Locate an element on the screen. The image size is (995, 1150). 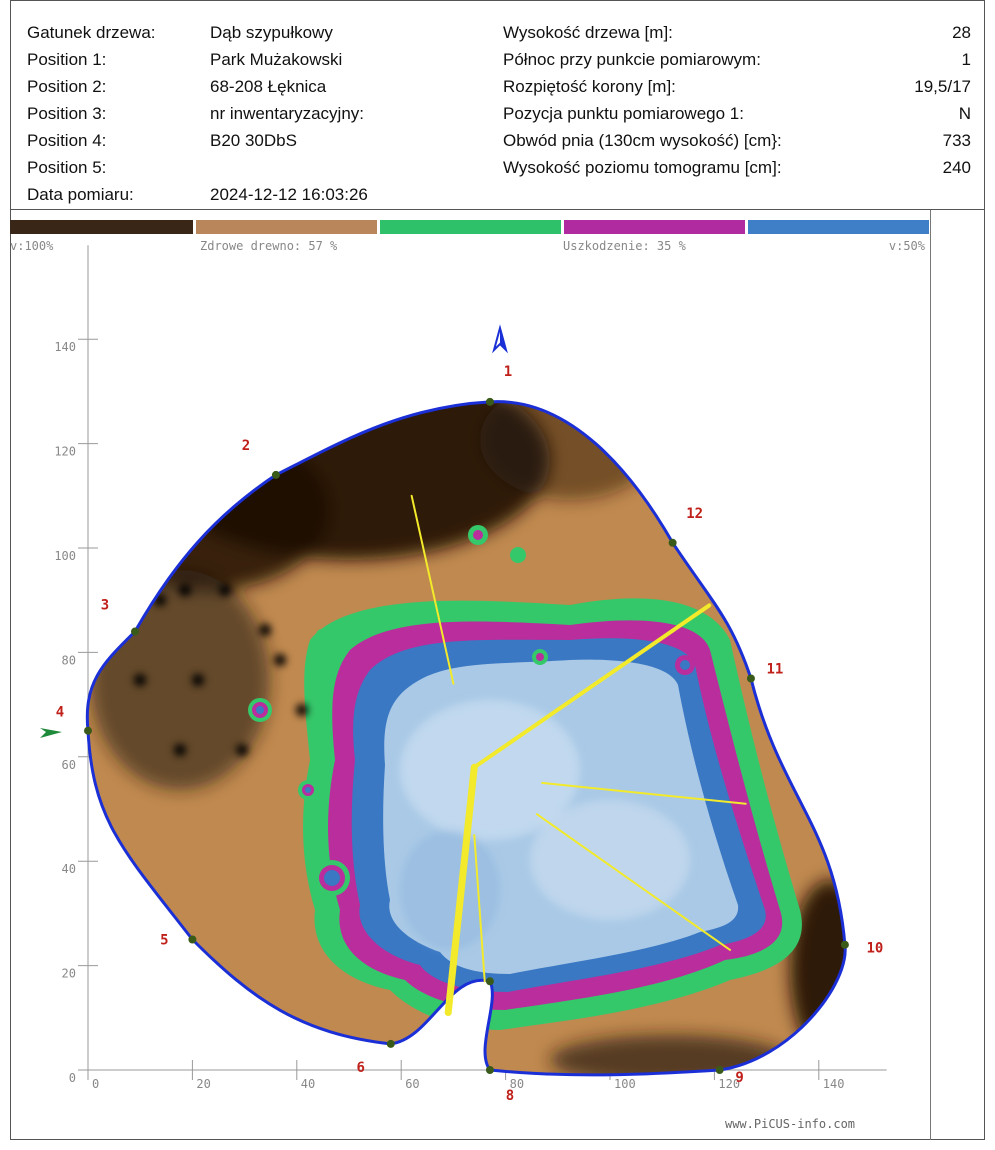
position-4-label: Position 4: is located at coordinates (67, 140).